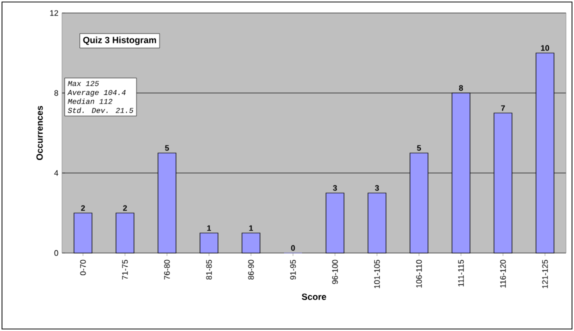 The width and height of the screenshot is (574, 331). What do you see at coordinates (314, 297) in the screenshot?
I see `x-axis-title: Score` at bounding box center [314, 297].